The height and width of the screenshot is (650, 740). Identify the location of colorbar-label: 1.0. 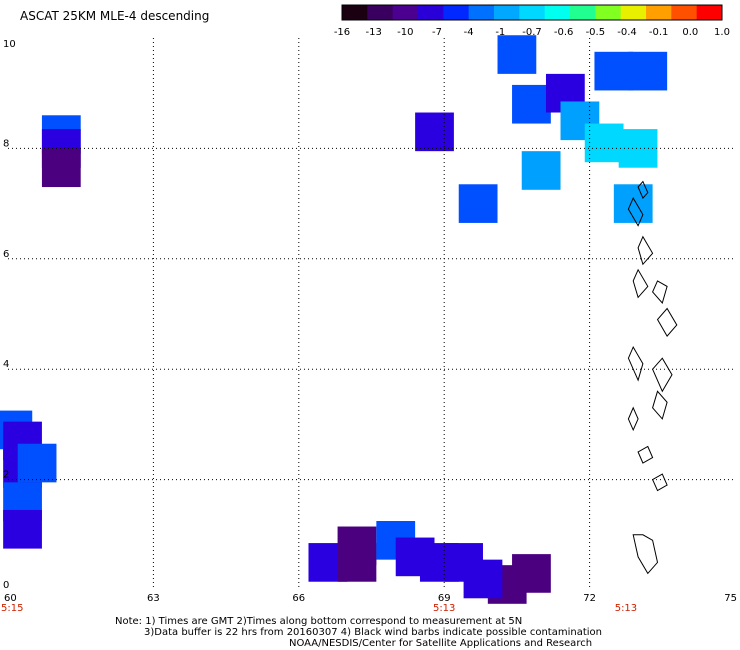
(722, 32).